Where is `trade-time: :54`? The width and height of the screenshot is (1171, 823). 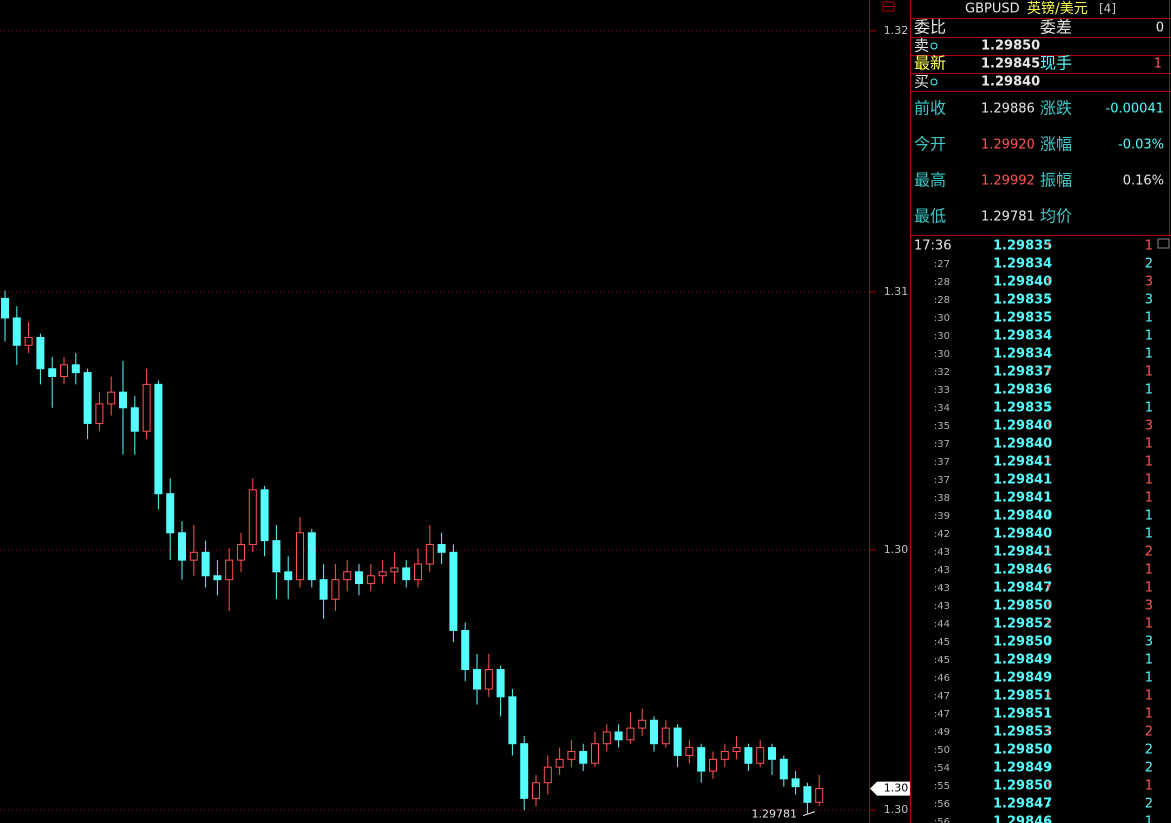
trade-time: :54 is located at coordinates (942, 768).